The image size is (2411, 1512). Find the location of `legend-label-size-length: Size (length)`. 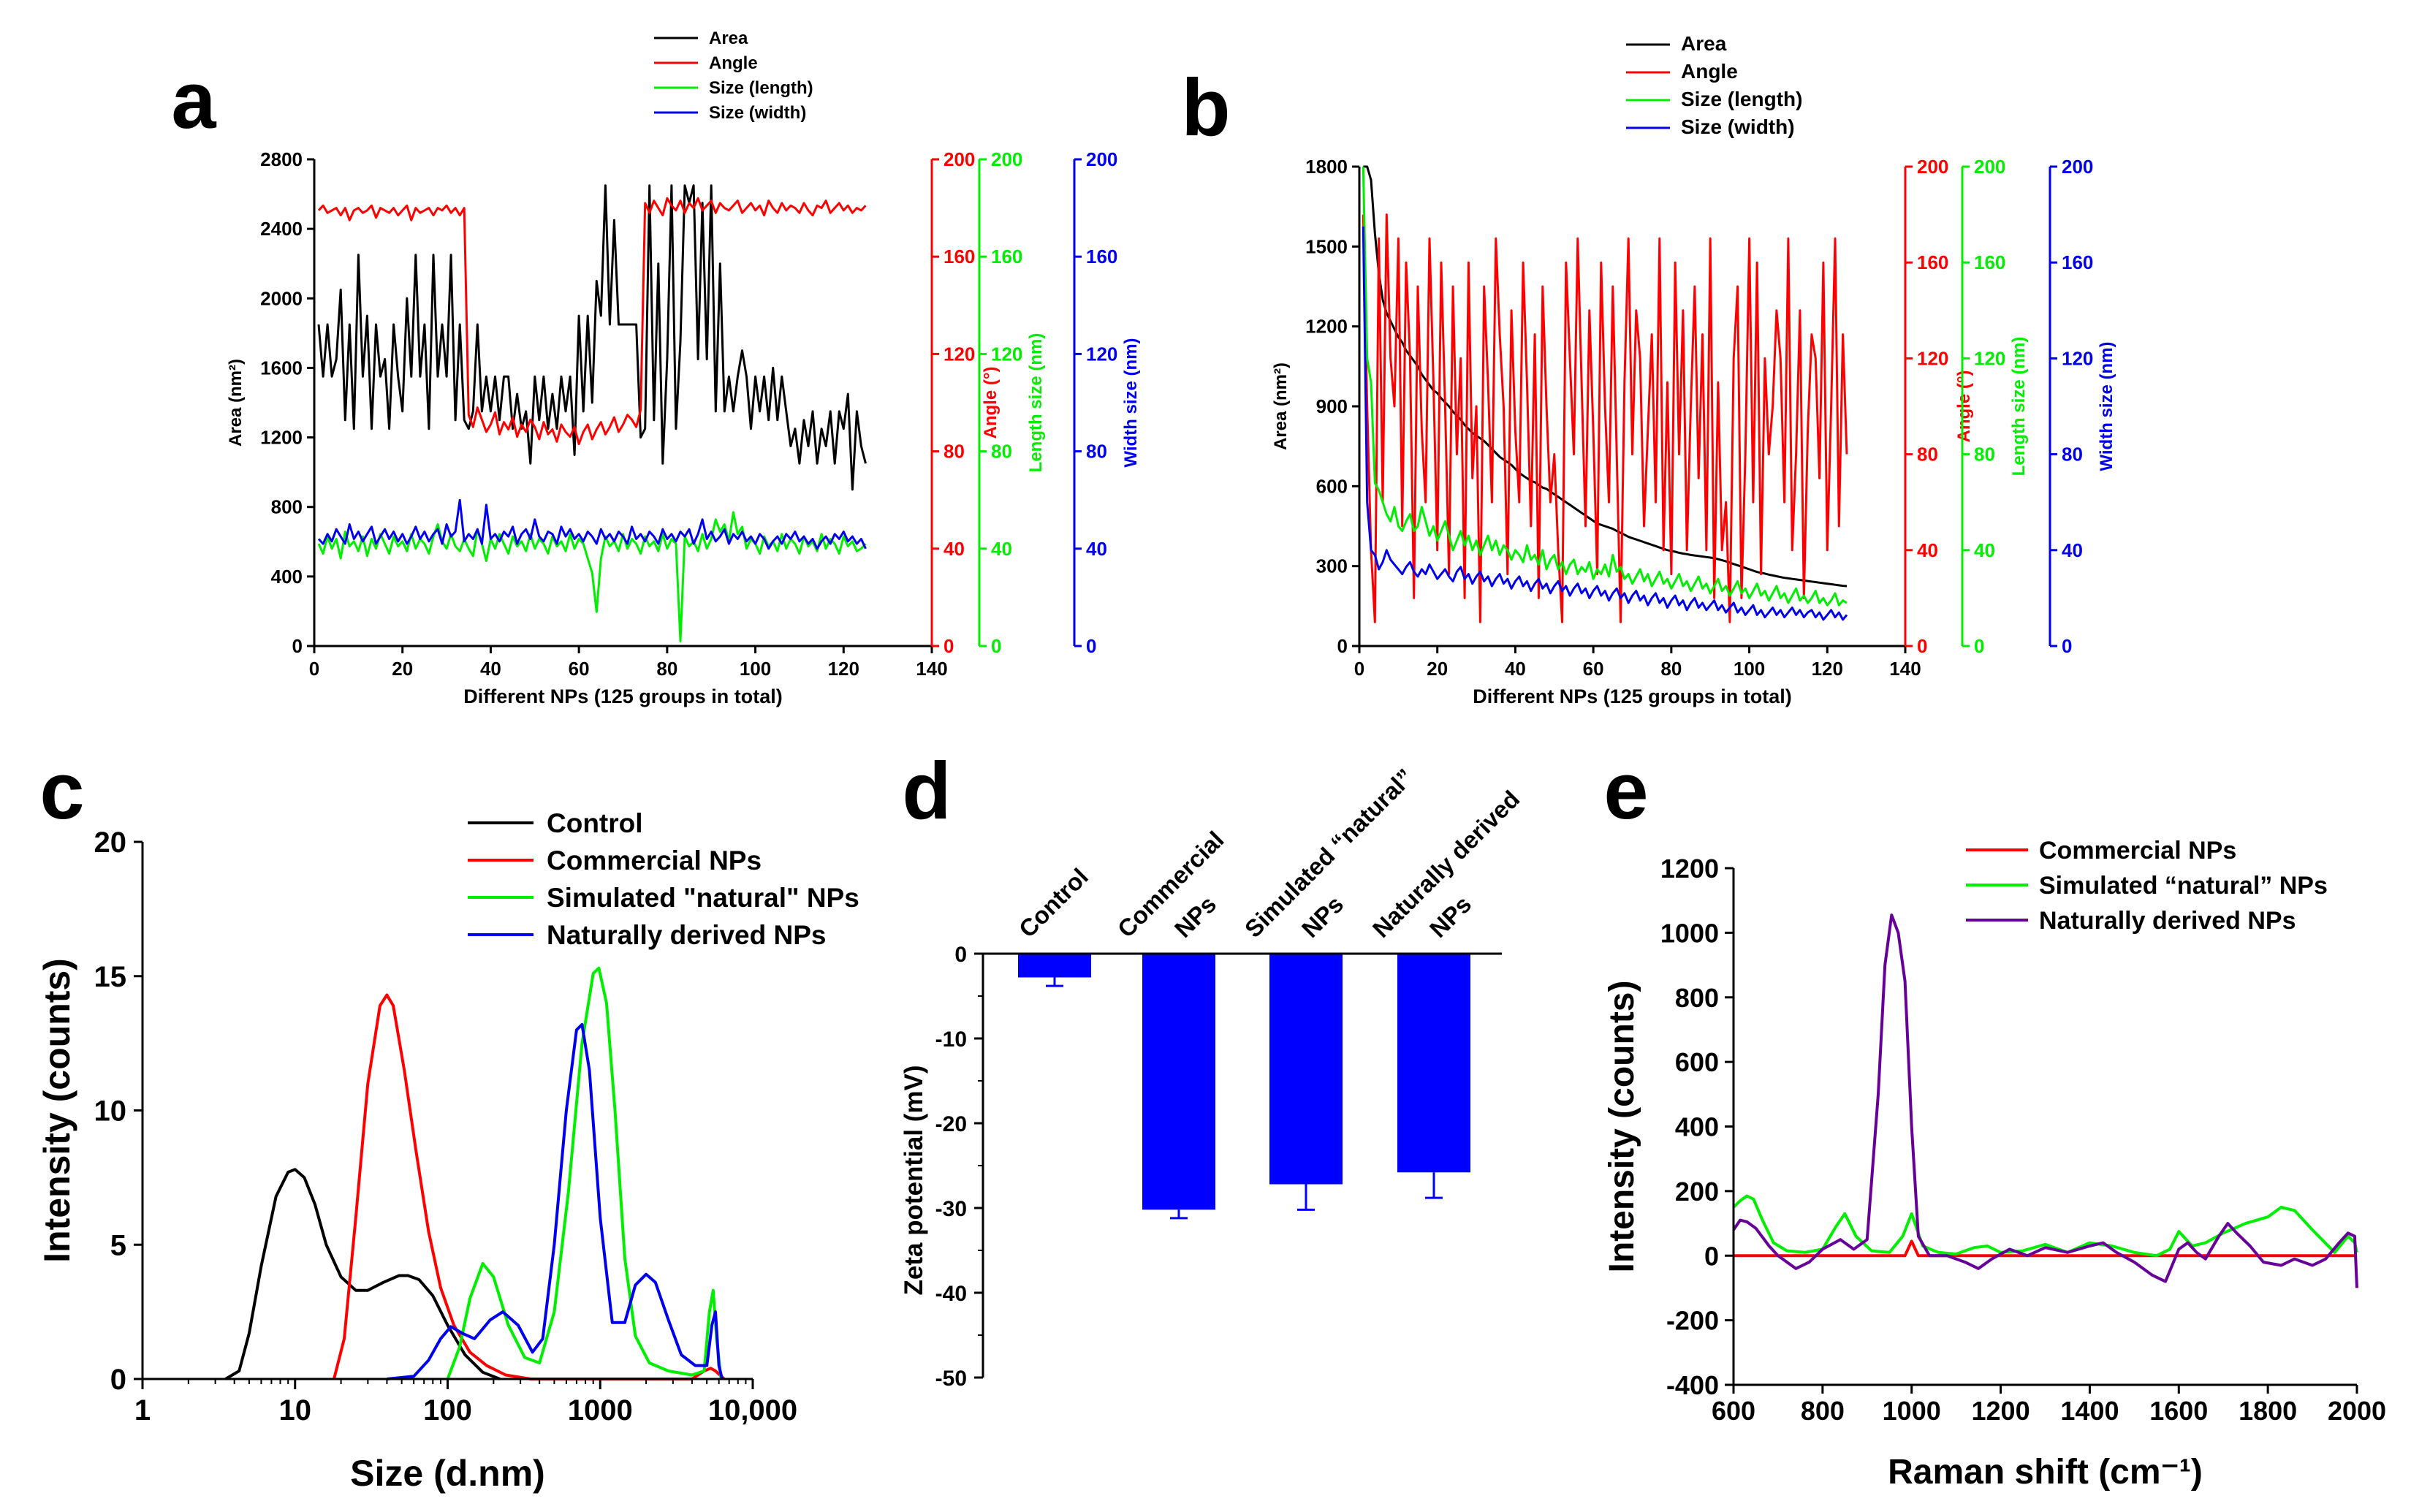

legend-label-size-length: Size (length) is located at coordinates (1741, 99).